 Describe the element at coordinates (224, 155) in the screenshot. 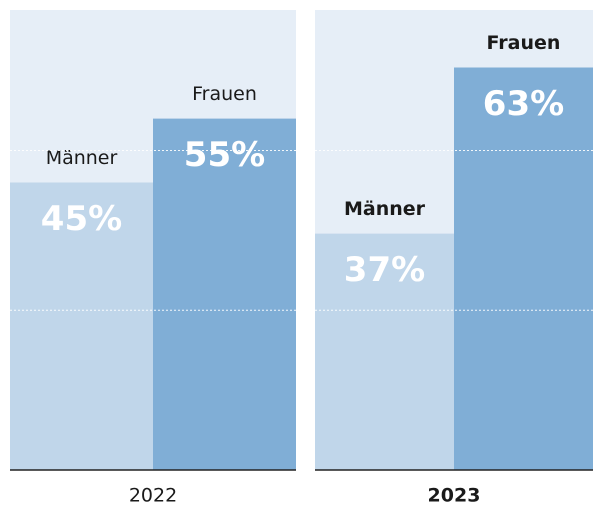

I see `value-label: 55%` at that location.